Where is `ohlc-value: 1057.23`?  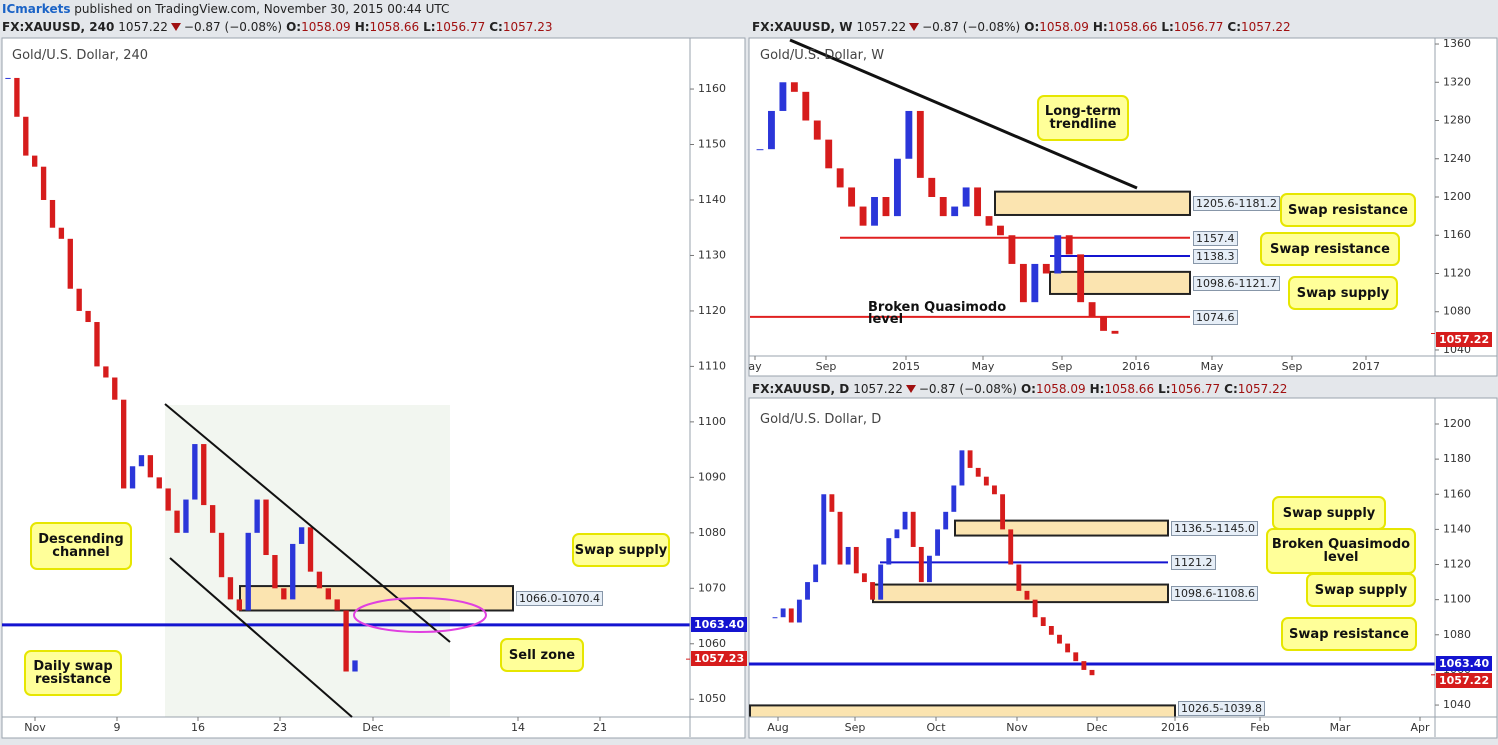 ohlc-value: 1057.23 is located at coordinates (527, 27).